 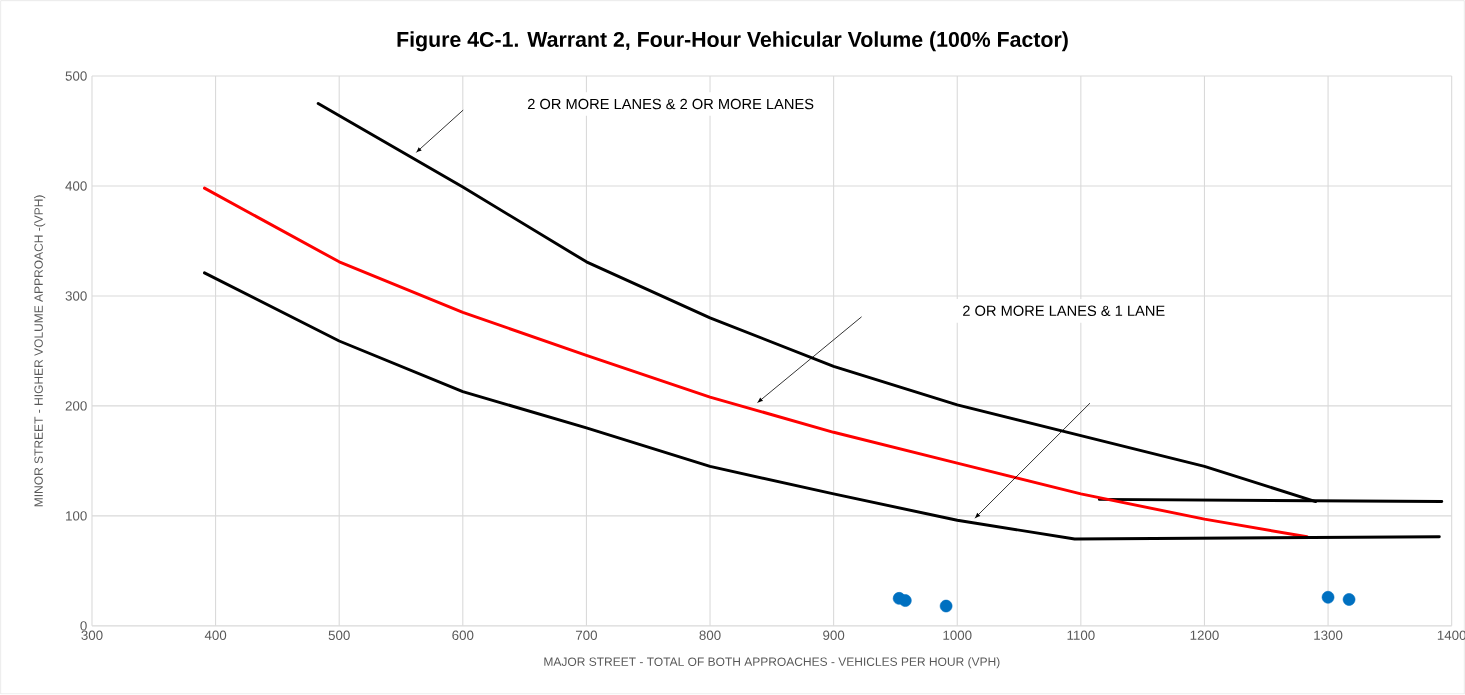 What do you see at coordinates (834, 635) in the screenshot?
I see `x-tick-label: 900` at bounding box center [834, 635].